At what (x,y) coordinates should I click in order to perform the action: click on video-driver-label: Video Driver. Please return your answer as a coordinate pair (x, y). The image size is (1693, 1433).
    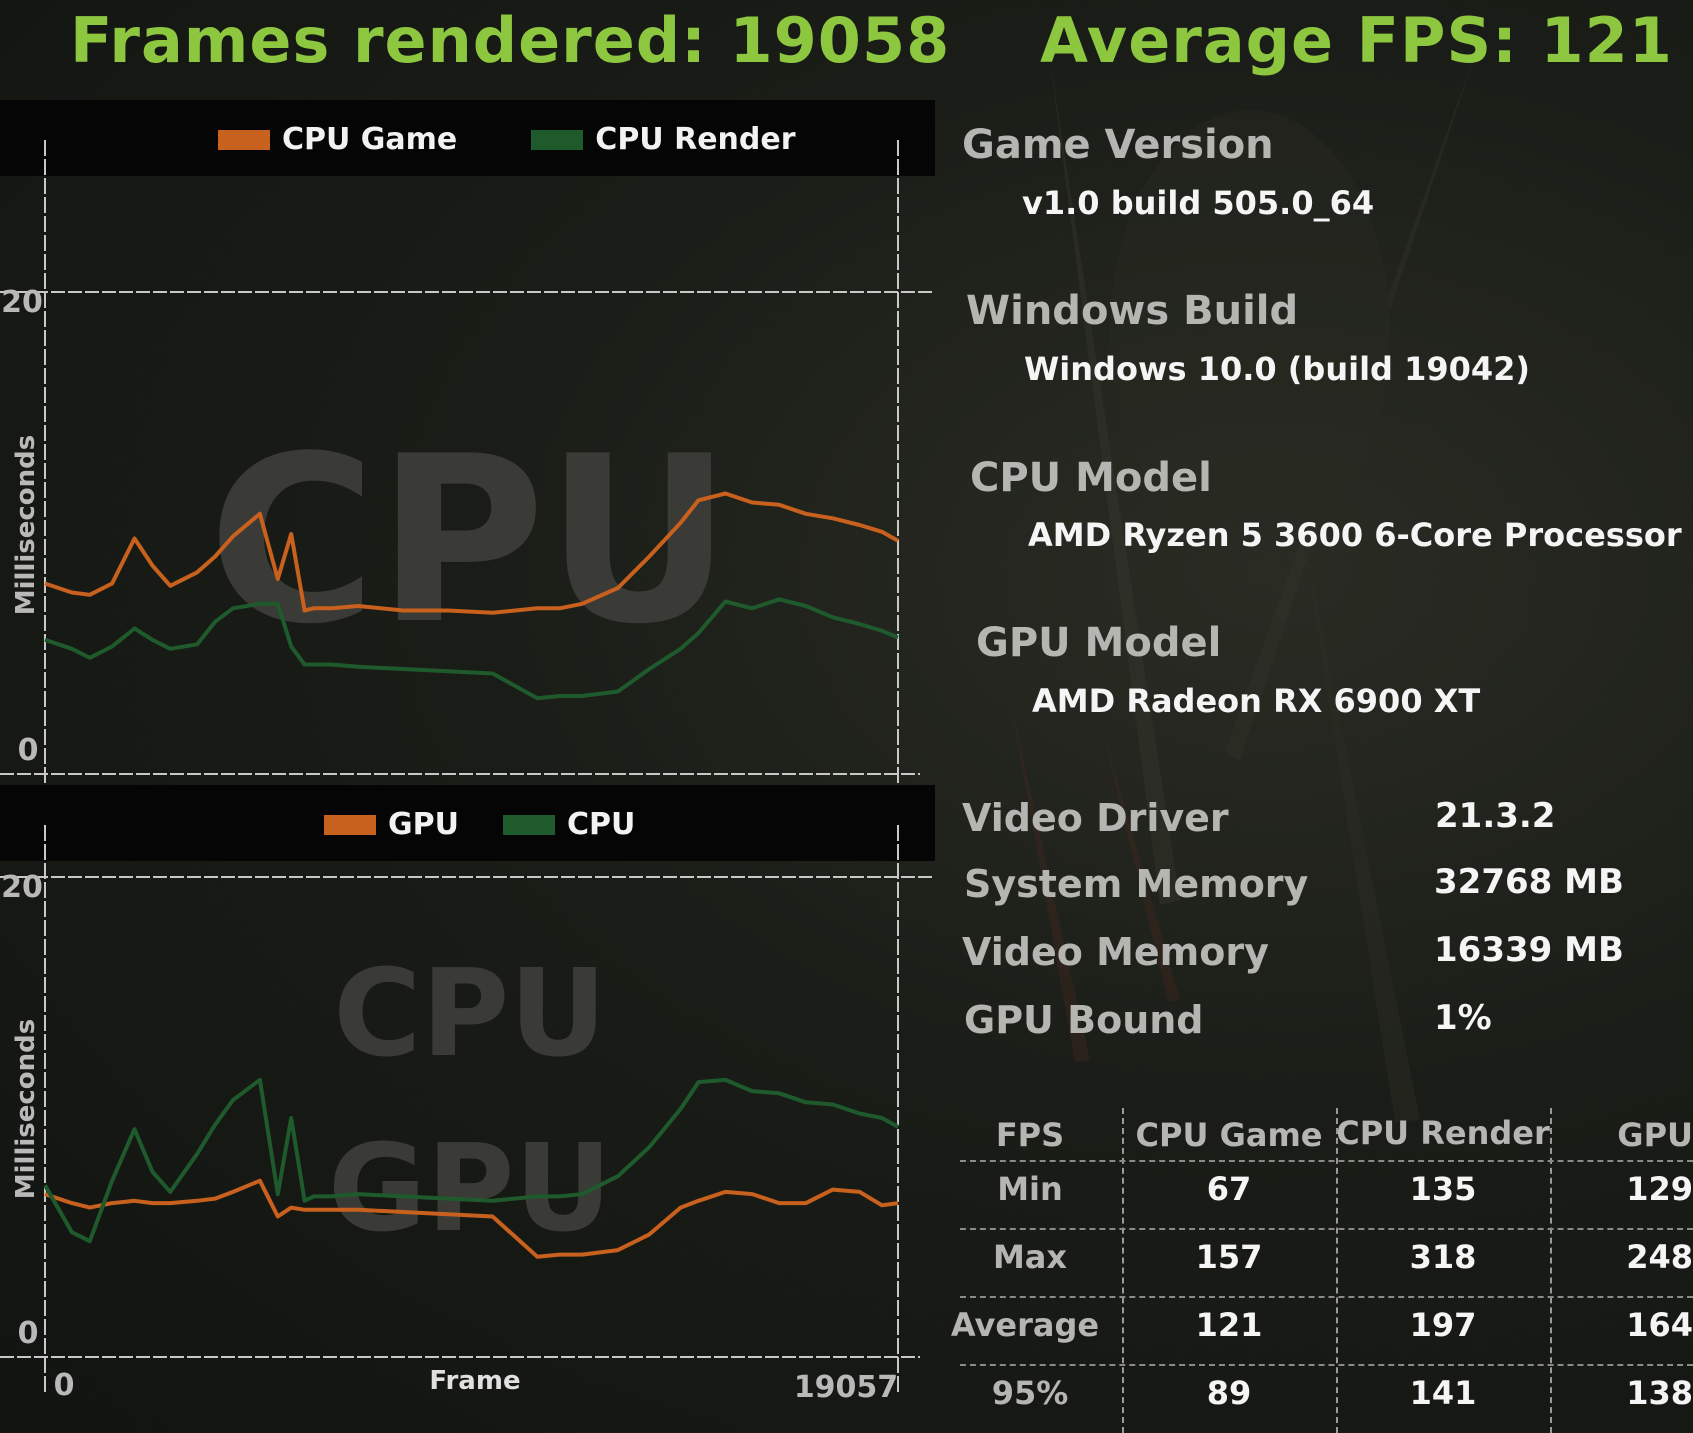
    Looking at the image, I should click on (1095, 818).